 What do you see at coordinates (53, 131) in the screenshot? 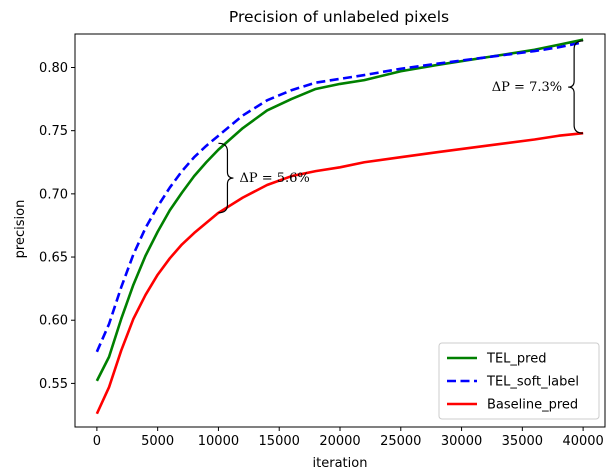
I see `y-tick-label: 0.75` at bounding box center [53, 131].